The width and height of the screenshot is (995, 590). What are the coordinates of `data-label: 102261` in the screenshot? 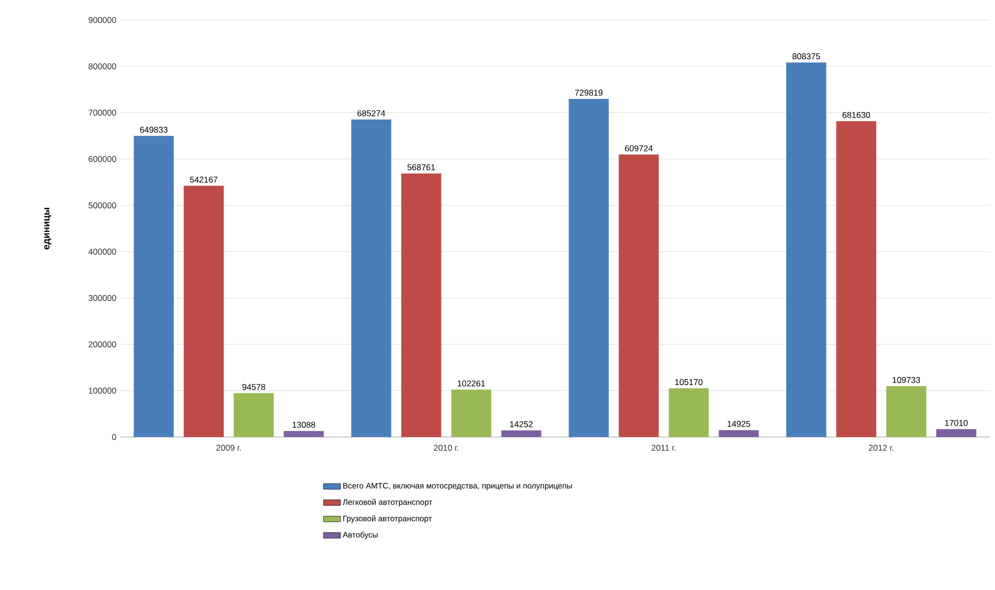 It's located at (471, 383).